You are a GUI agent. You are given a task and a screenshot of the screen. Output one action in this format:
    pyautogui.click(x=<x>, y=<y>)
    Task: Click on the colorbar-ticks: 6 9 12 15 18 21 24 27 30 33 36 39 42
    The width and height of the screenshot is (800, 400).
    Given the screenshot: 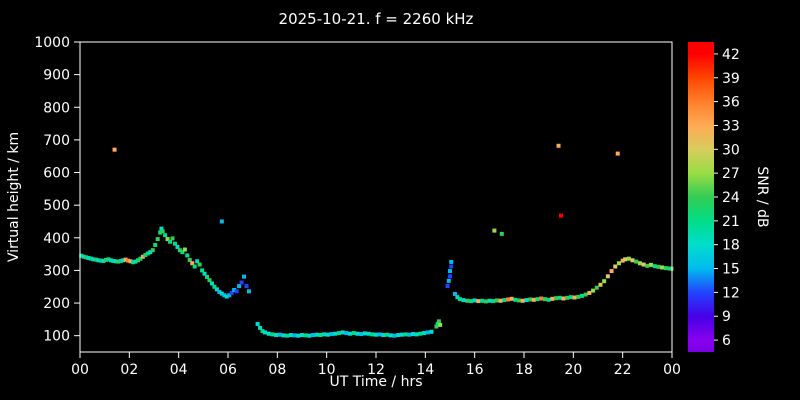 What is the action you would take?
    pyautogui.click(x=727, y=198)
    